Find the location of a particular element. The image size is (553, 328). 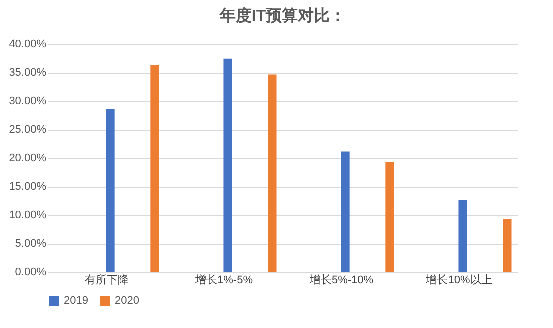

x-tick-label: 有所下降 is located at coordinates (106, 280).